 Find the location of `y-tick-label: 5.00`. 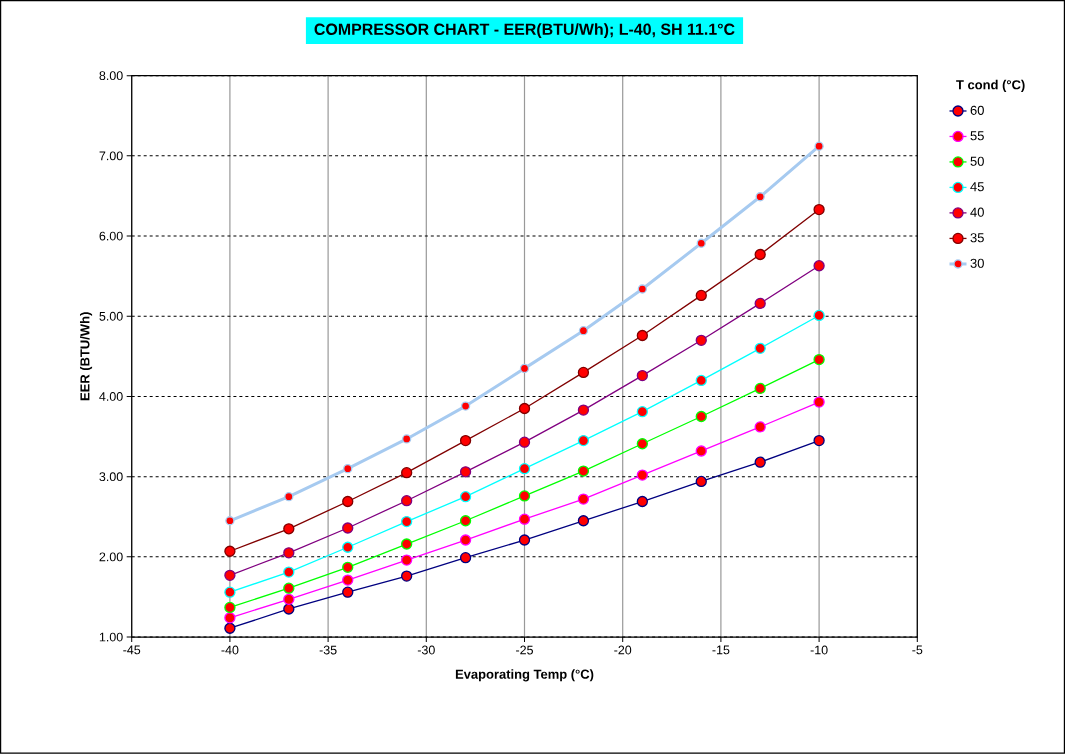

y-tick-label: 5.00 is located at coordinates (111, 316).